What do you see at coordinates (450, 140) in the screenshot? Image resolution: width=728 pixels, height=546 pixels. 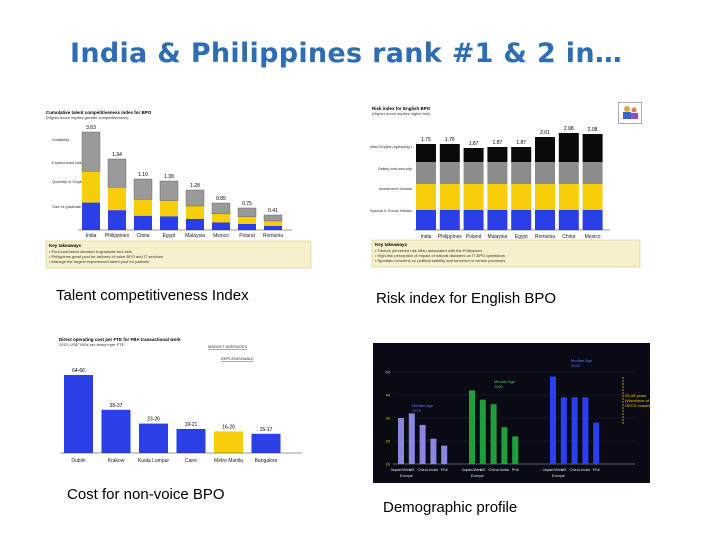 I see `bar-value: 1.76` at bounding box center [450, 140].